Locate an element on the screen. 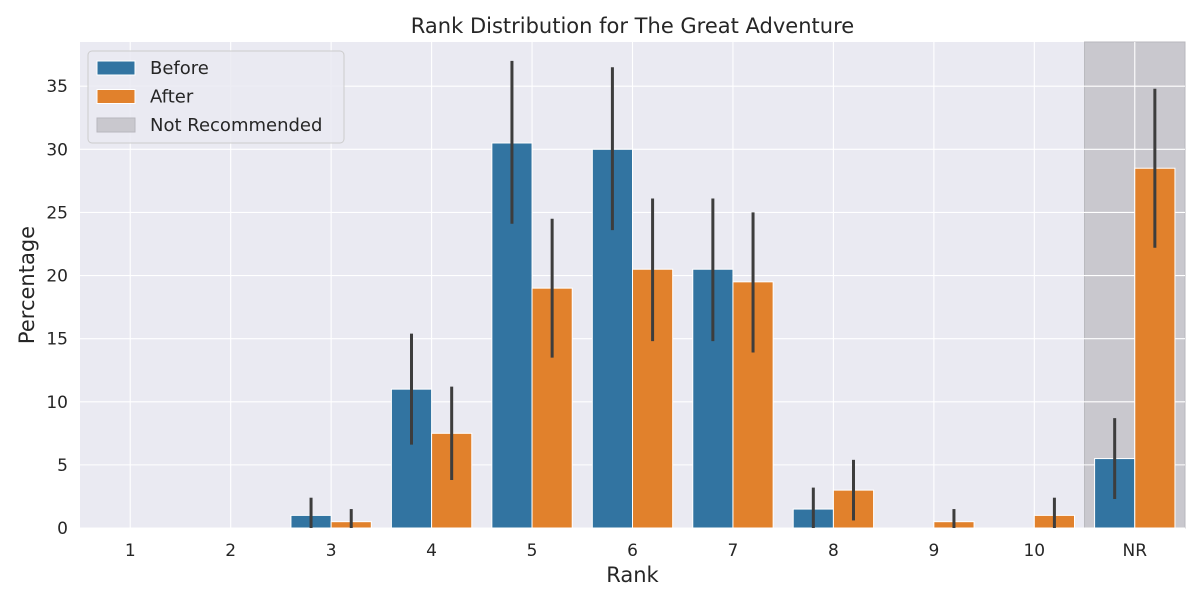 This screenshot has width=1200, height=600. x-tick-label: 3 is located at coordinates (331, 551).